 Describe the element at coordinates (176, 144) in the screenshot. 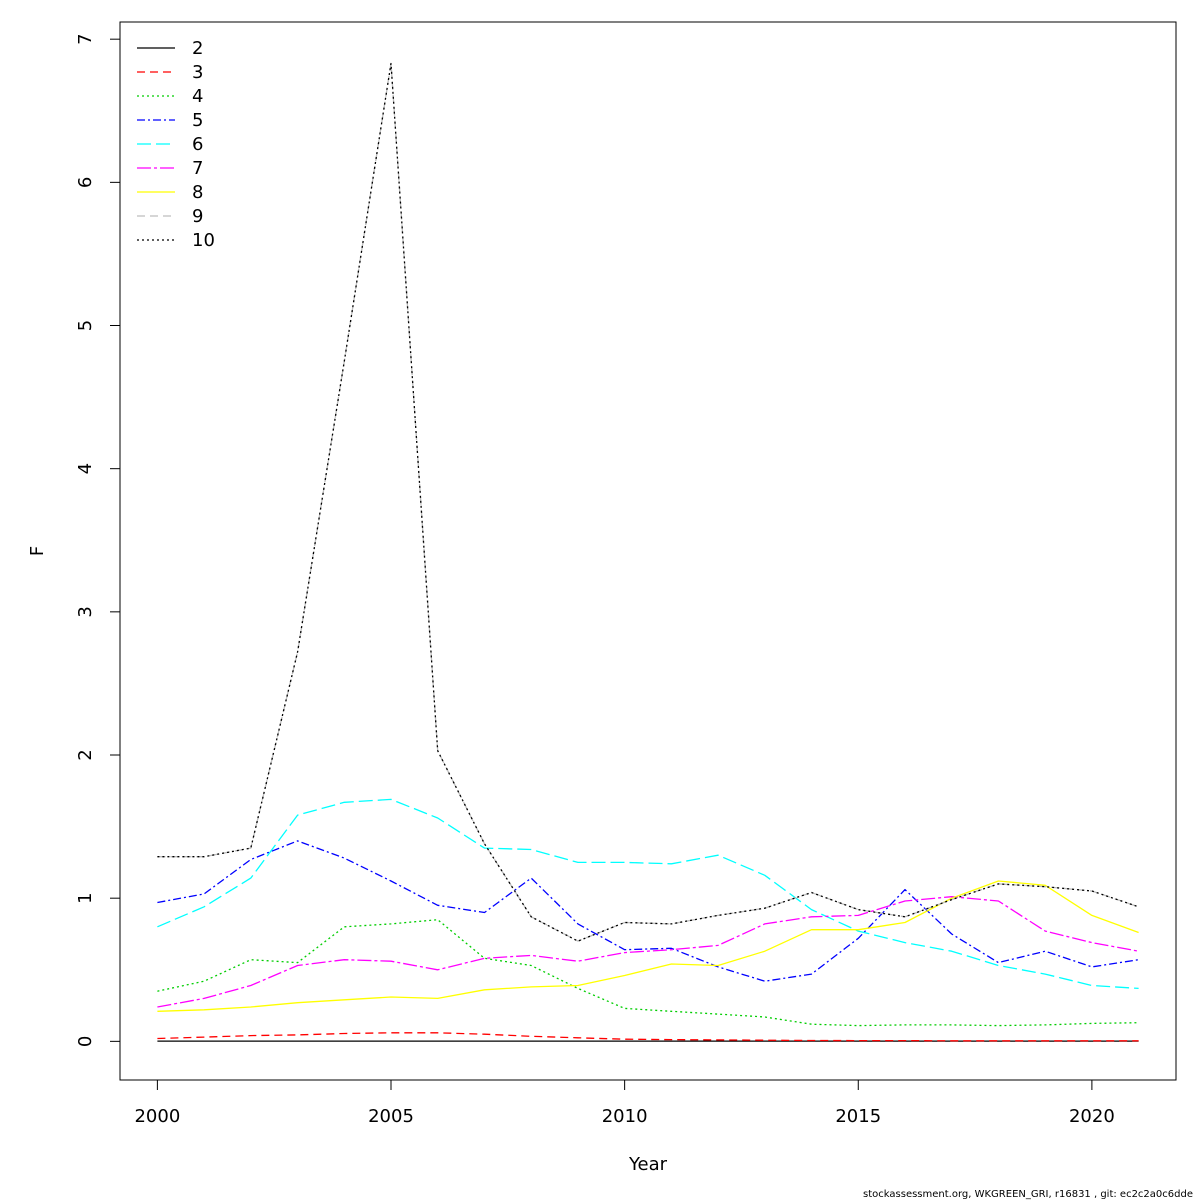

I see `legend: 2 3 4 5 6 7 8 9 10` at that location.